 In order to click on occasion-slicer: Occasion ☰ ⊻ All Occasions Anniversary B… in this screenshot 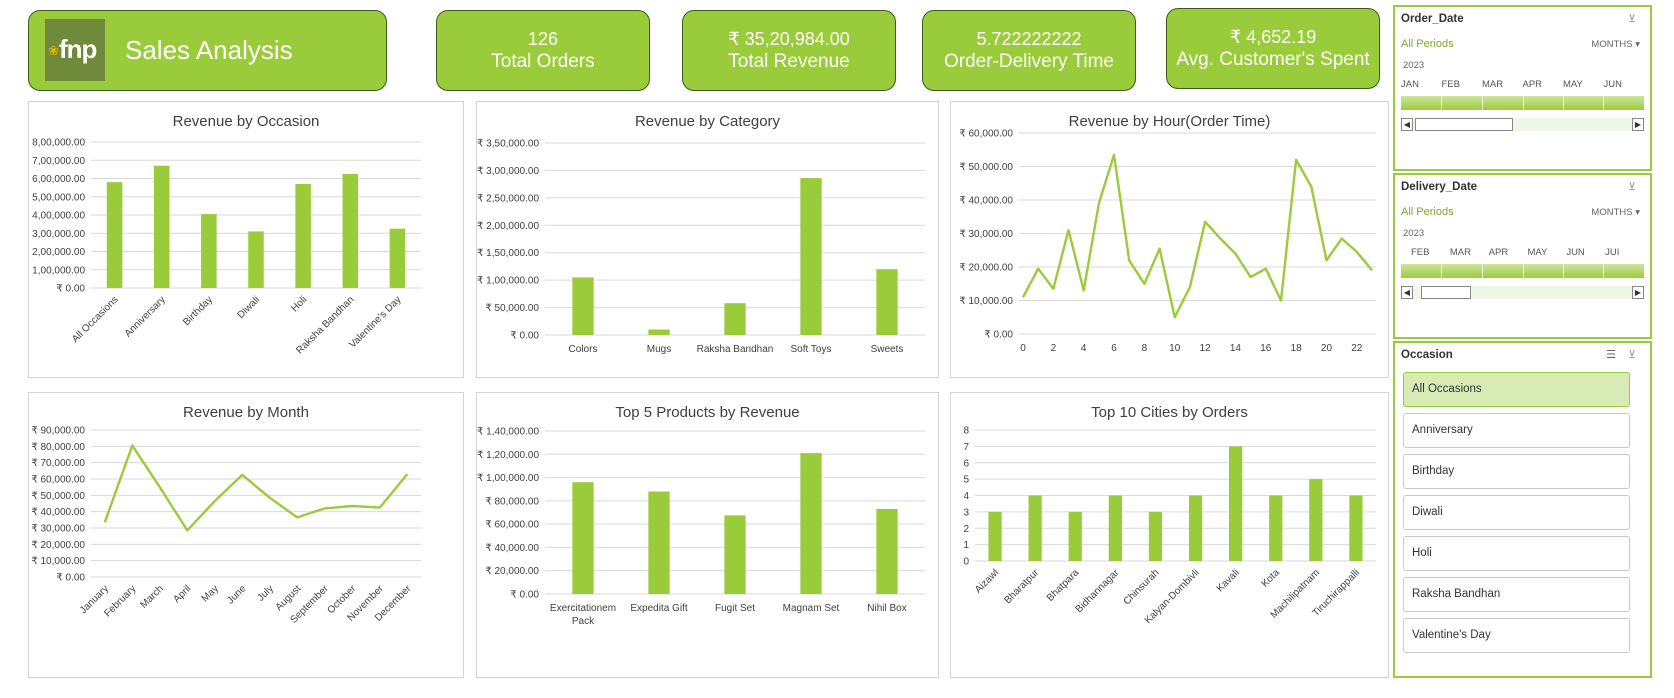, I will do `click(1522, 509)`.